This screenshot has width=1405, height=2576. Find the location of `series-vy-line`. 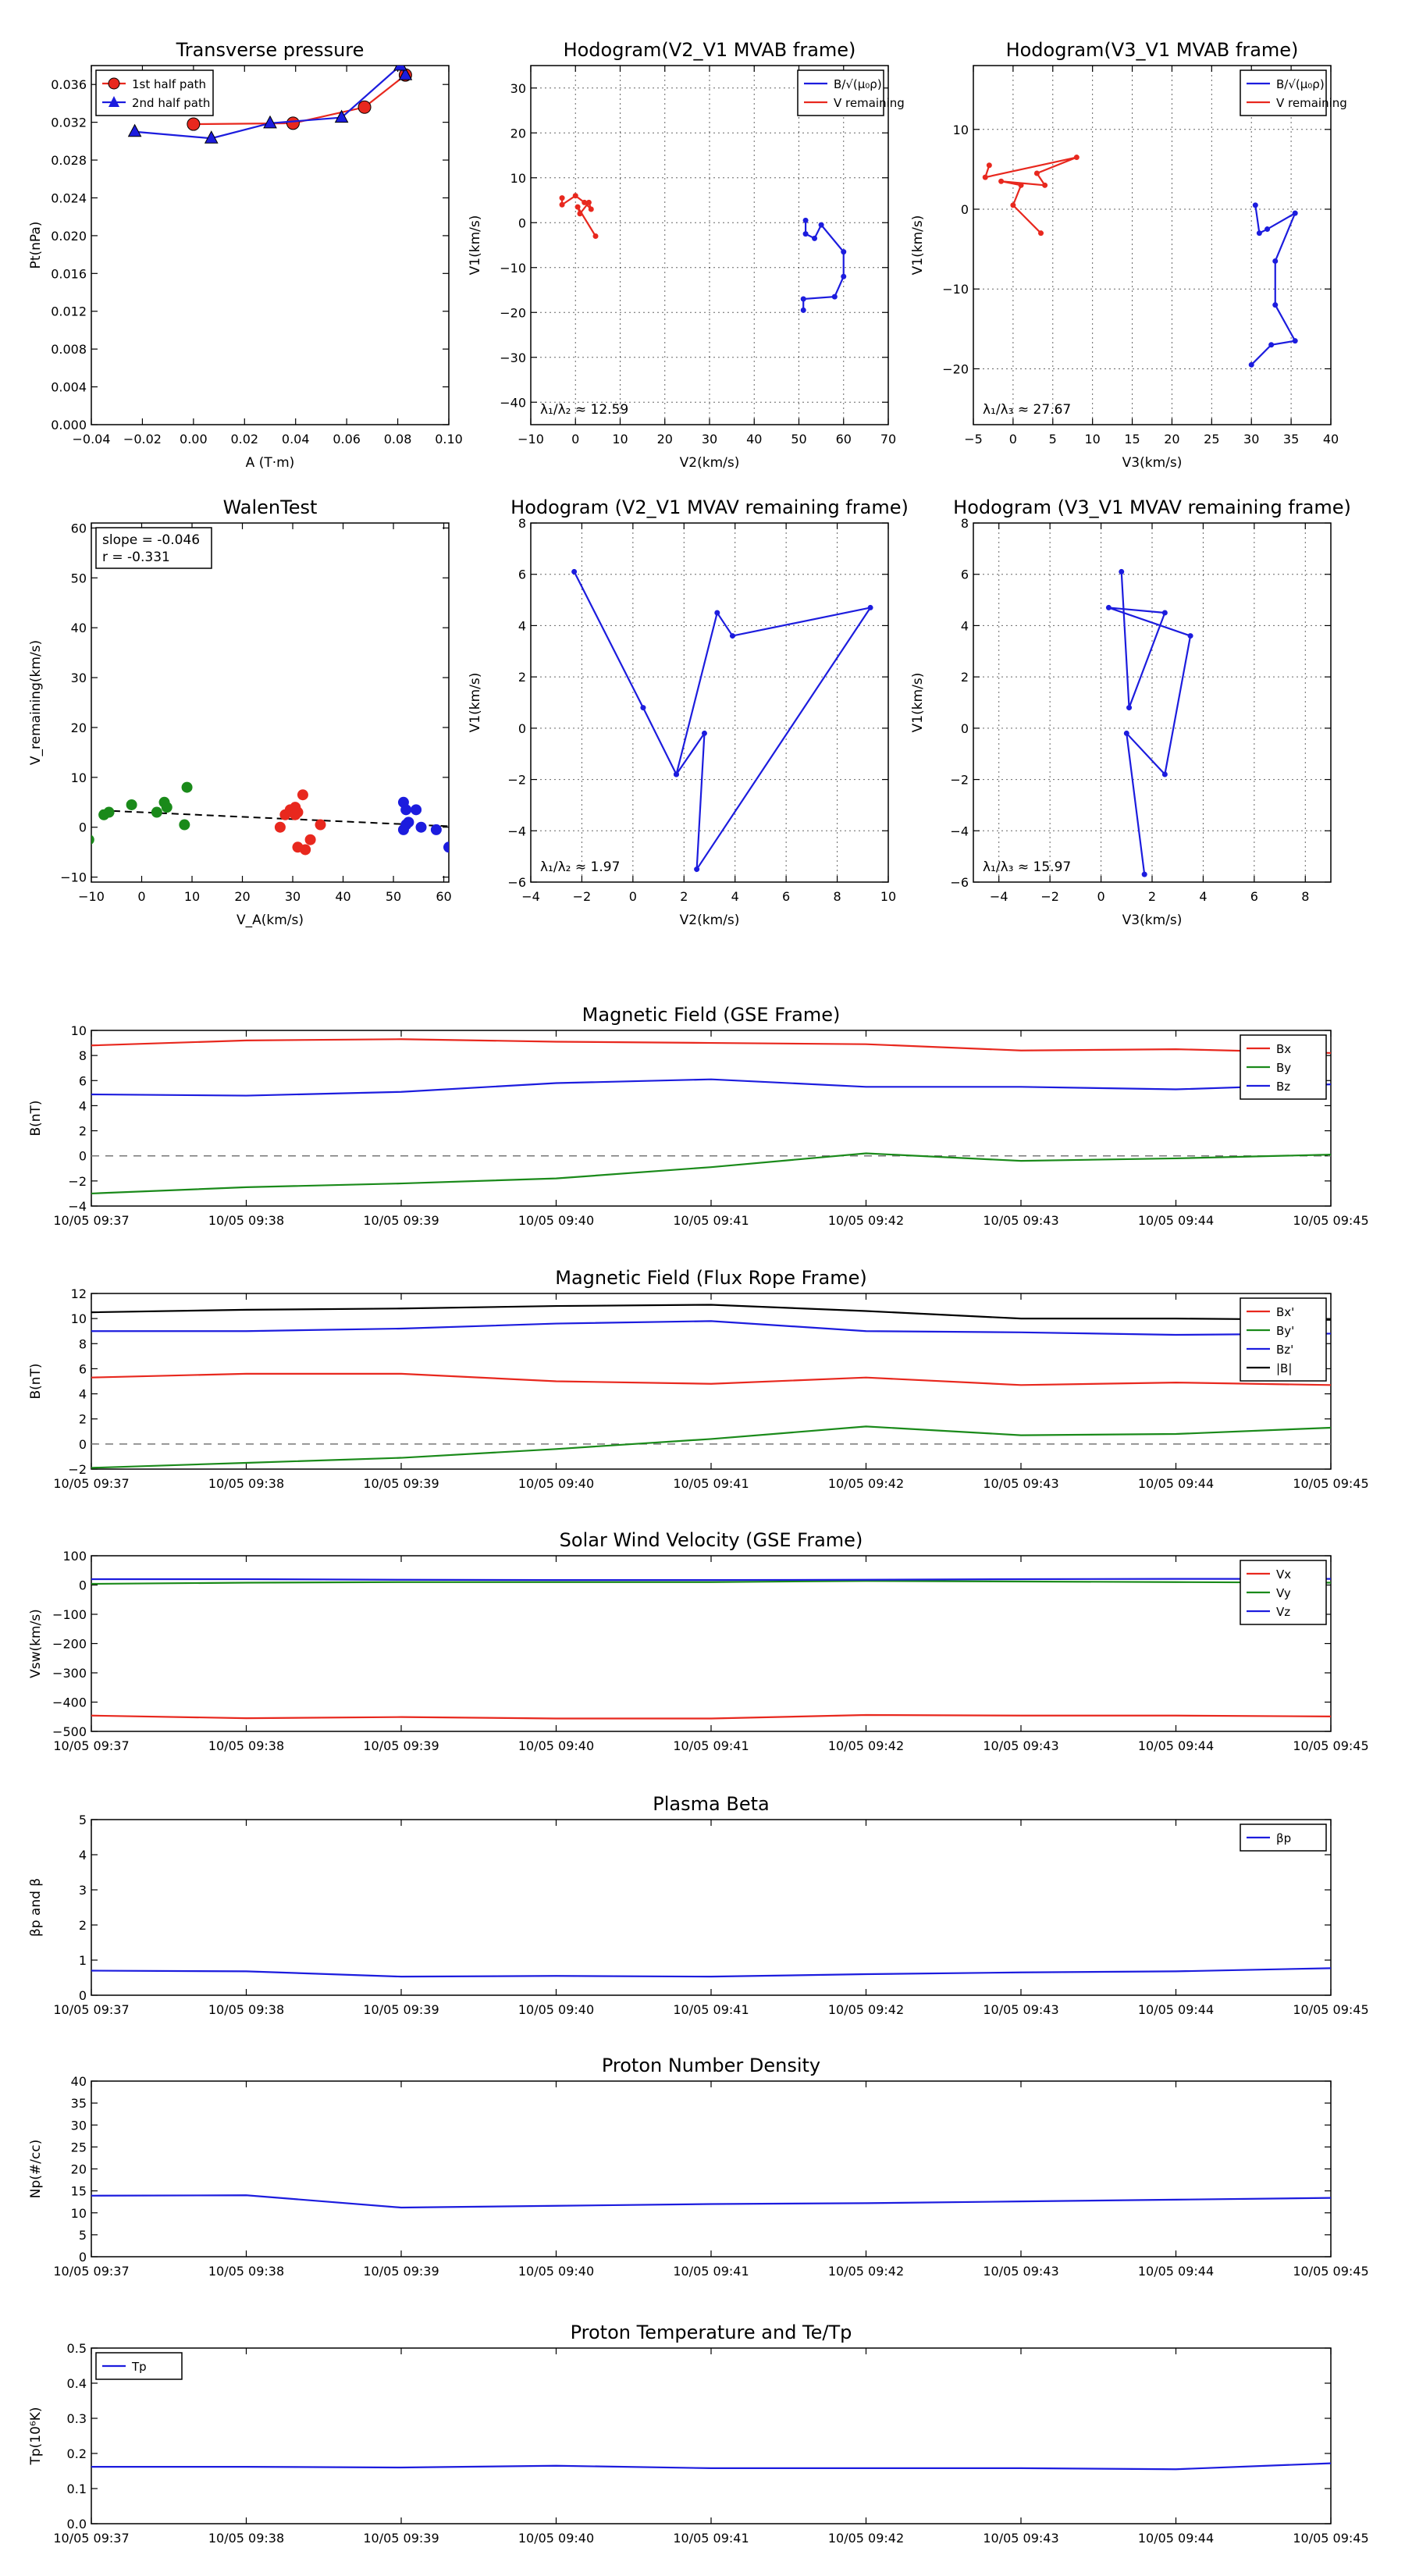

series-vy-line is located at coordinates (711, 1582).